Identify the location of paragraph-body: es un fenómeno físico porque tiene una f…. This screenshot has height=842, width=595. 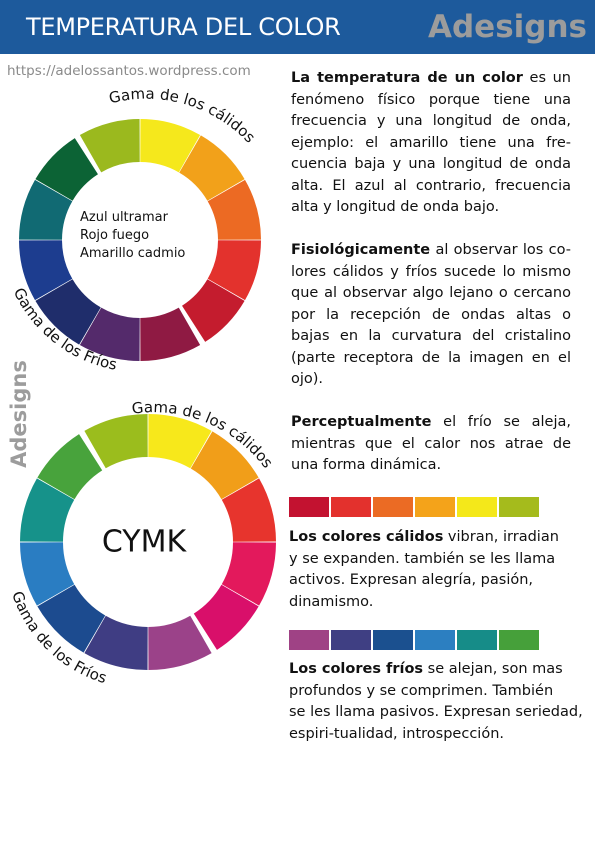
(431, 142).